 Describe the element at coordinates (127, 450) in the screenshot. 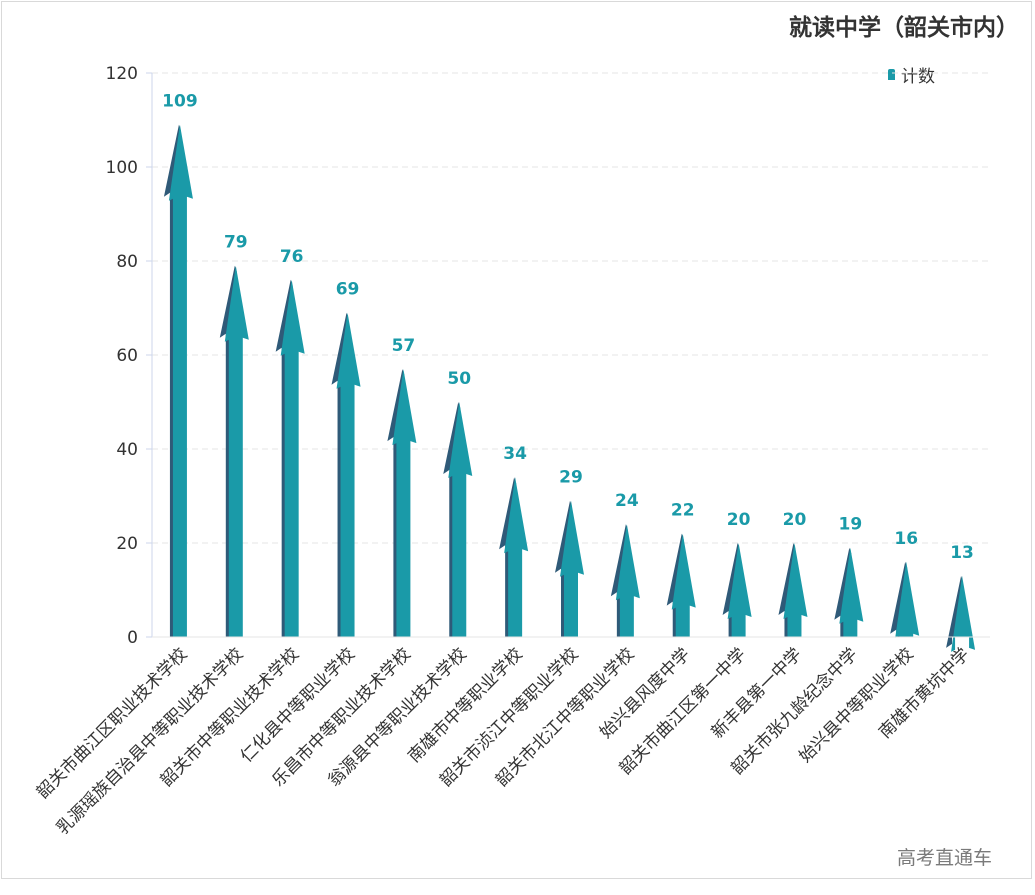

I see `y-tick-label: 40` at that location.